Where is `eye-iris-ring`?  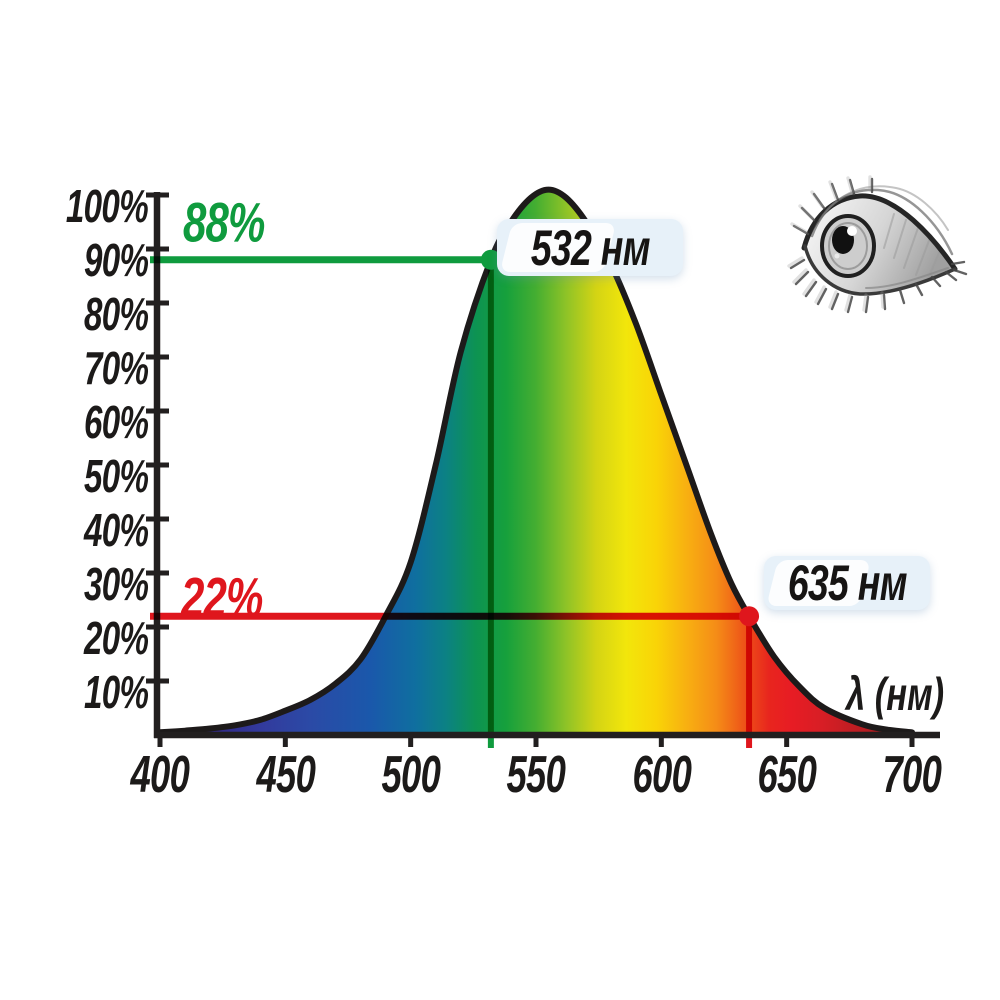 eye-iris-ring is located at coordinates (848, 246).